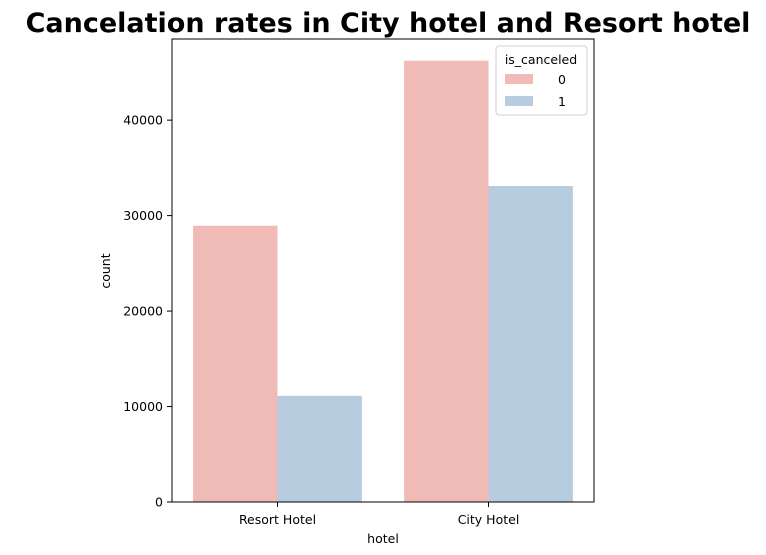 Image resolution: width=766 pixels, height=555 pixels. What do you see at coordinates (383, 538) in the screenshot?
I see `x-axis-label: hotel` at bounding box center [383, 538].